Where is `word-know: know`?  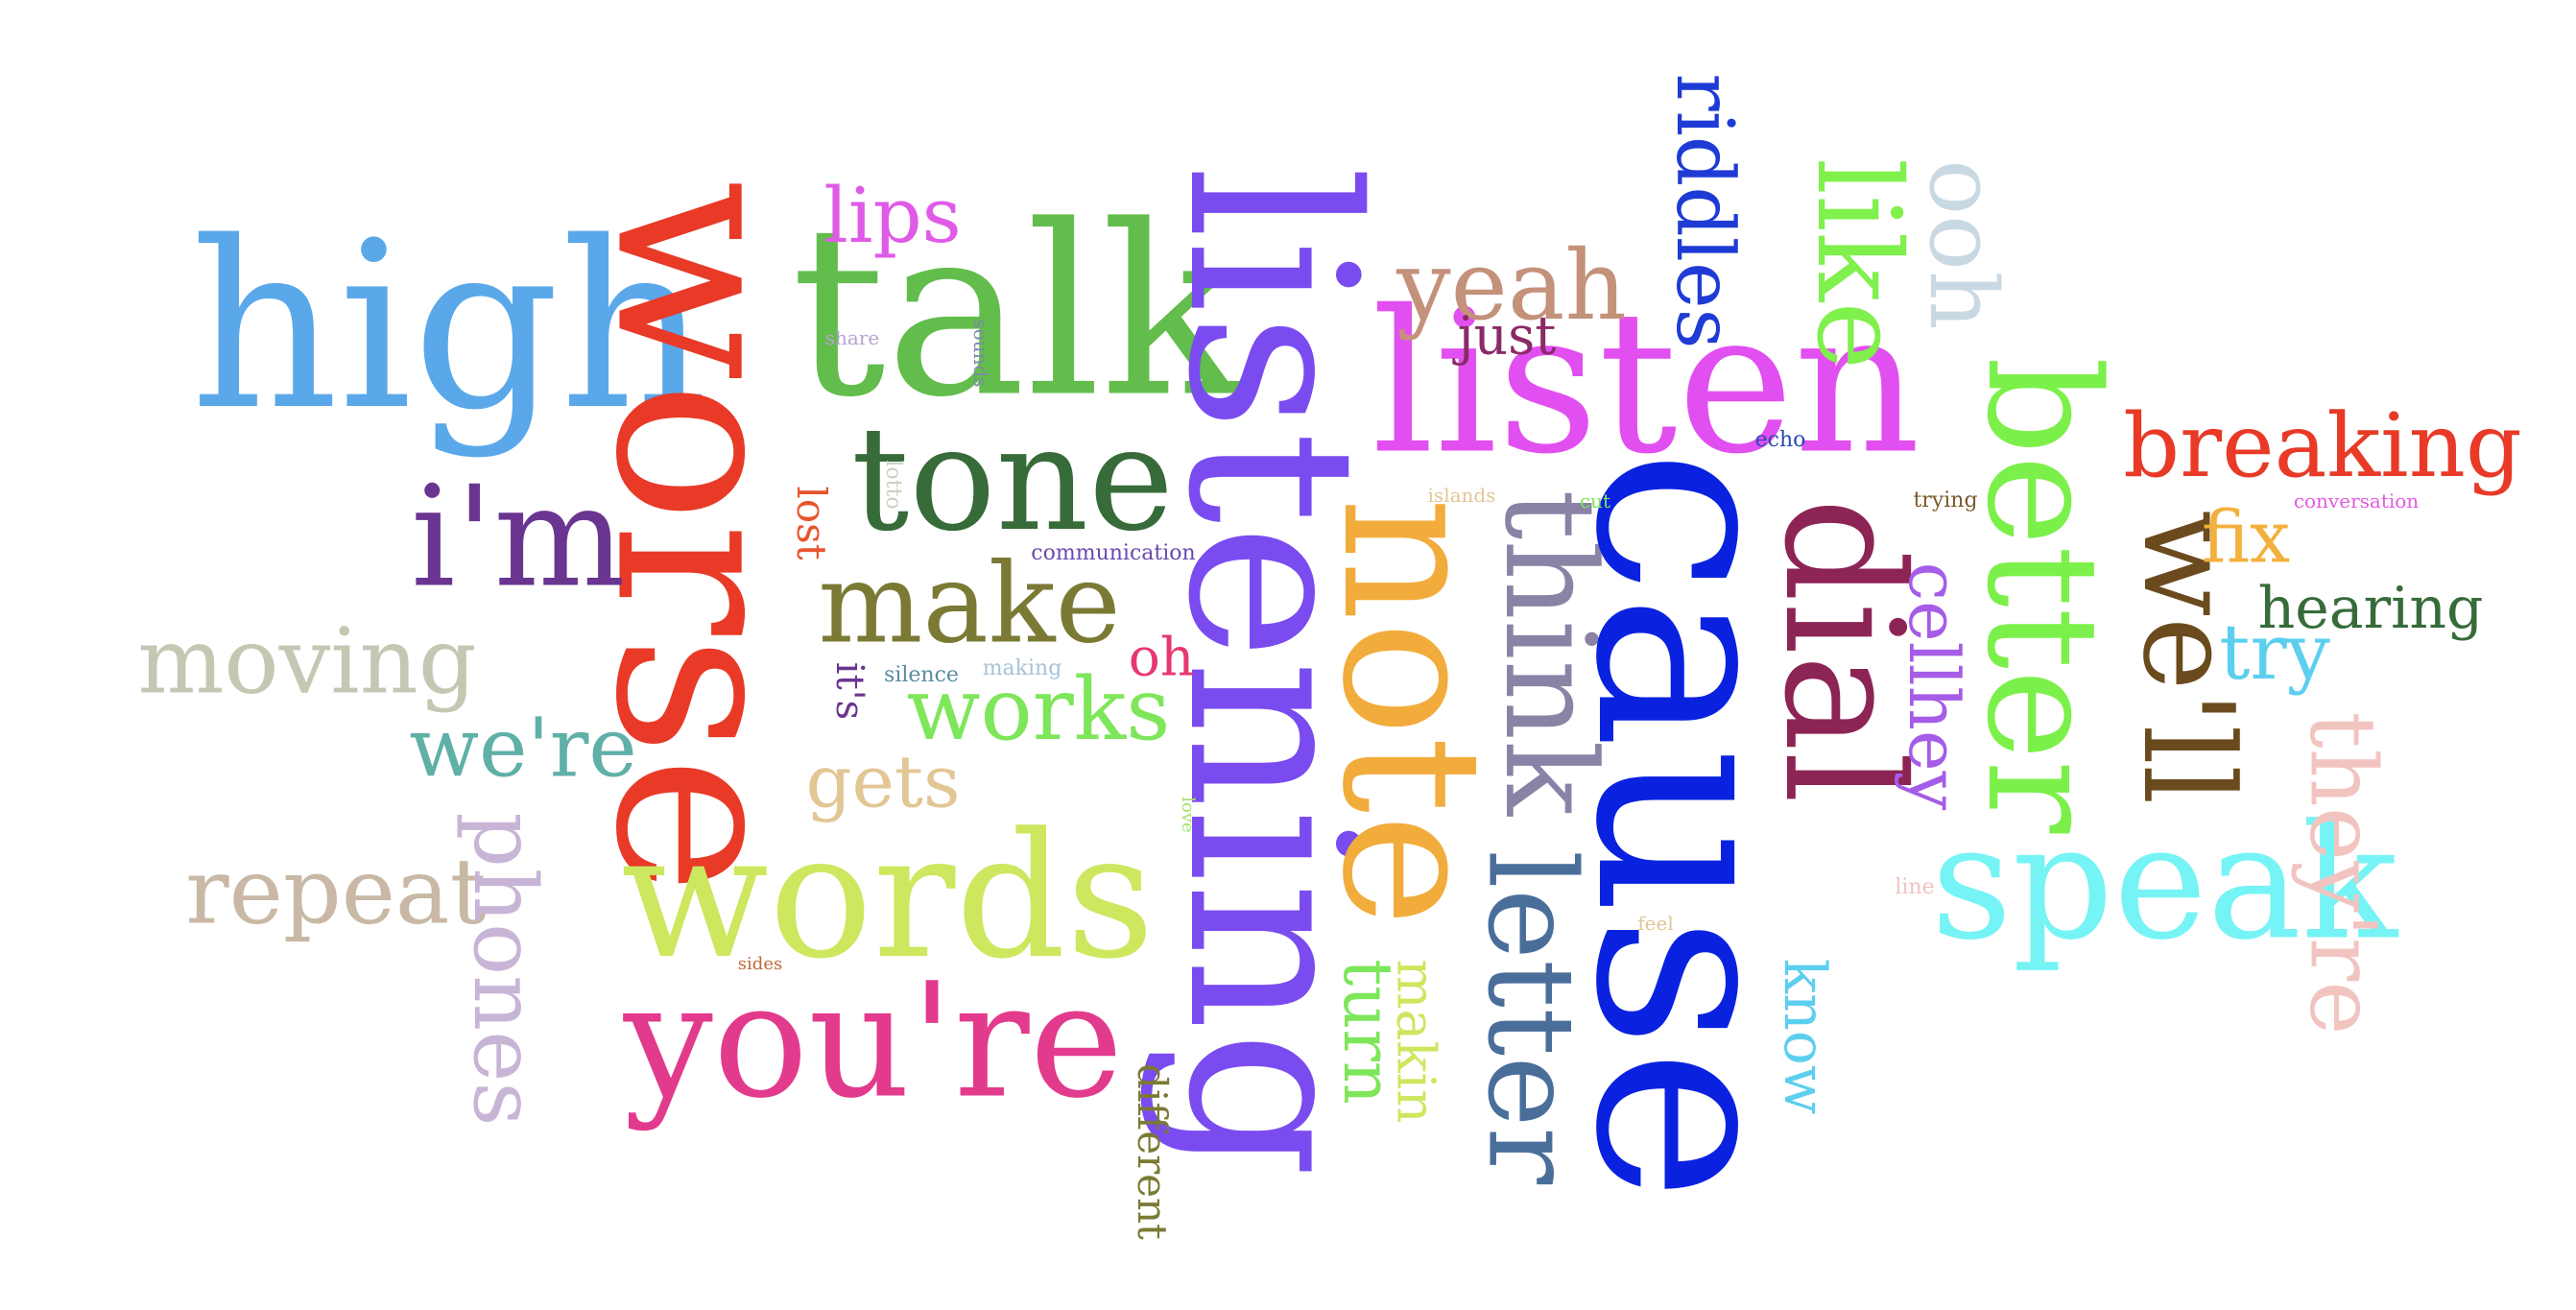
word-know: know is located at coordinates (1804, 1036).